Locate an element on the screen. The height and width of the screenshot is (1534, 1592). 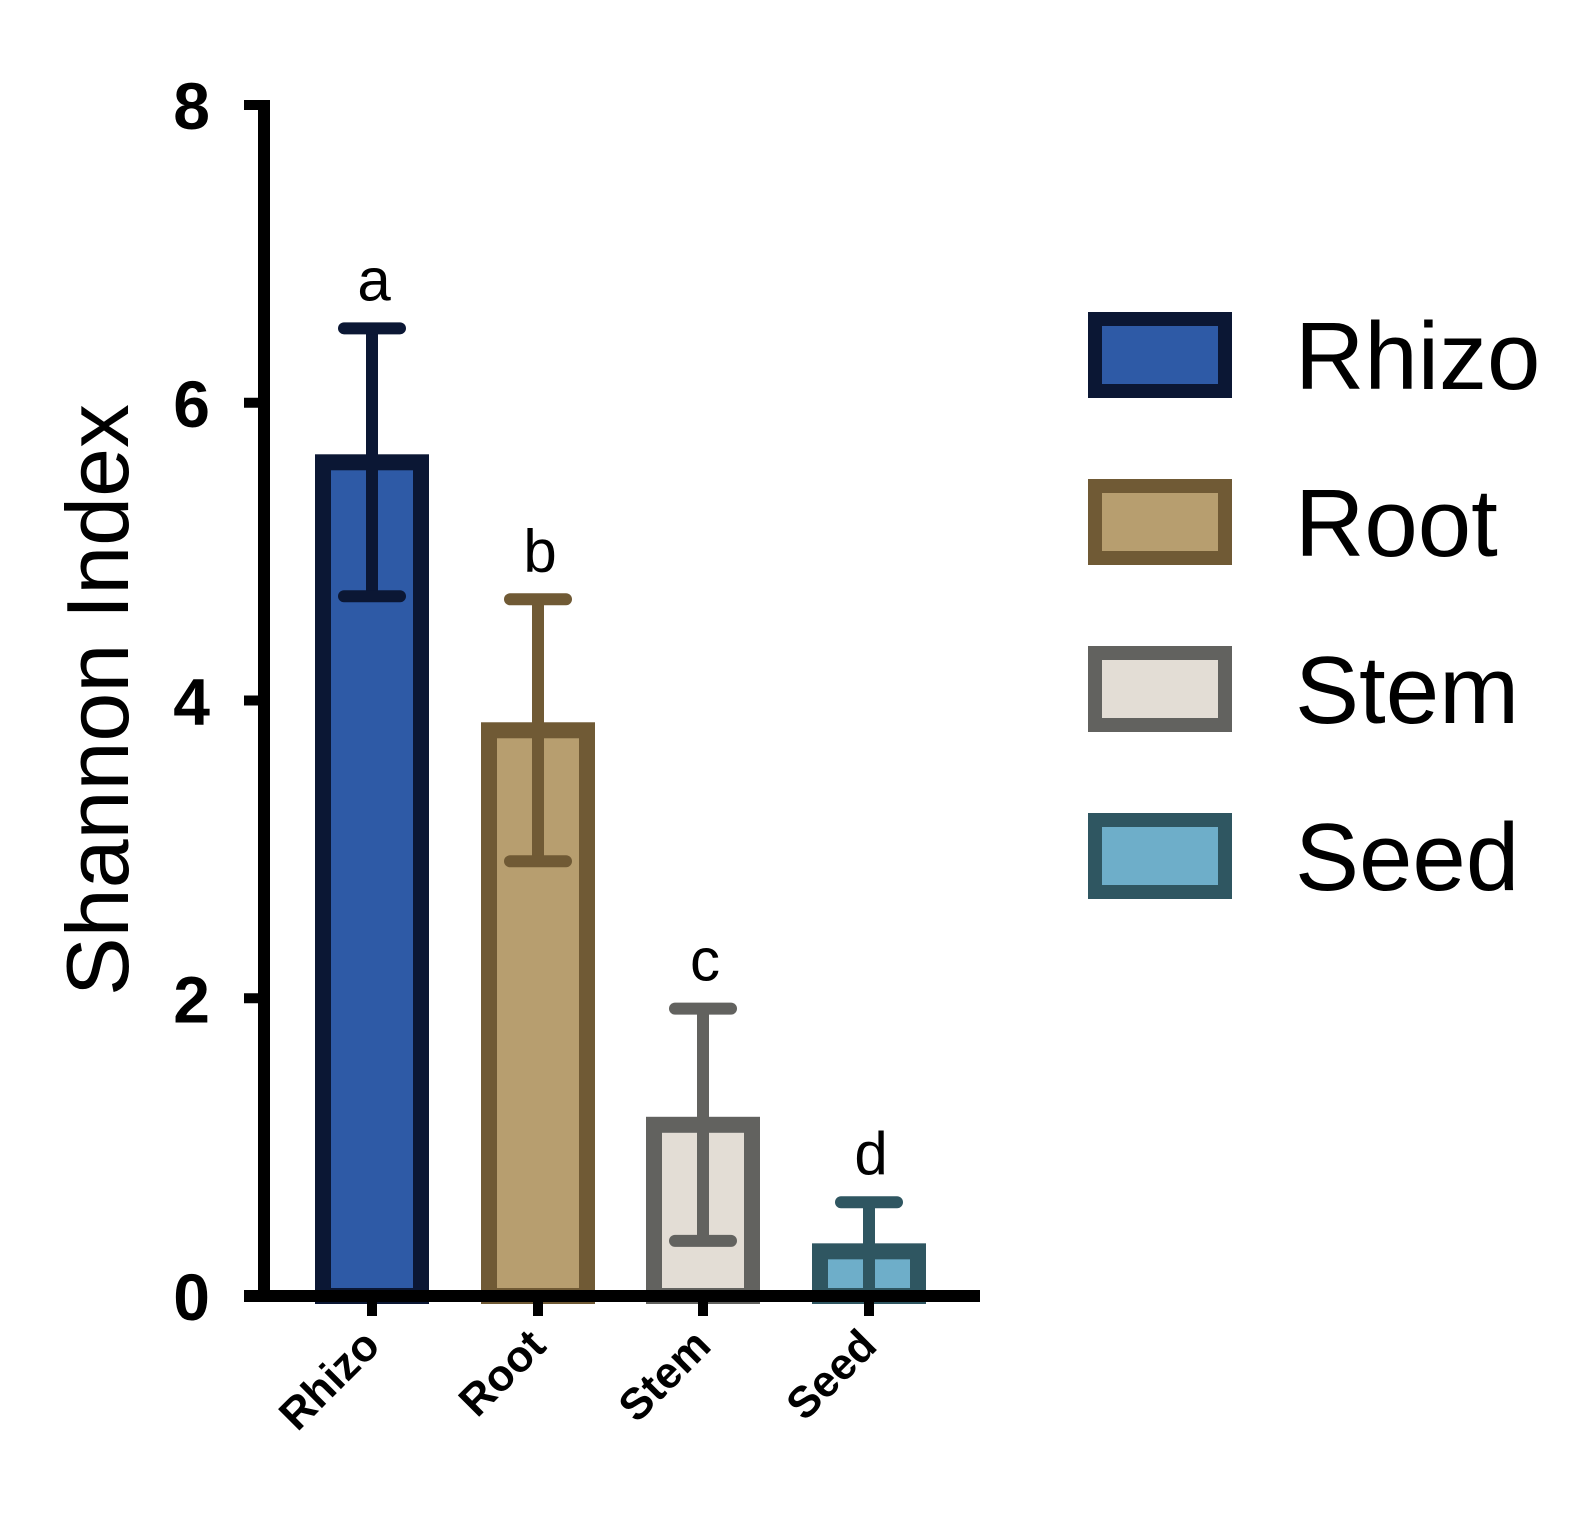
legend-item-rhizo: Rhizo is located at coordinates (1314, 356).